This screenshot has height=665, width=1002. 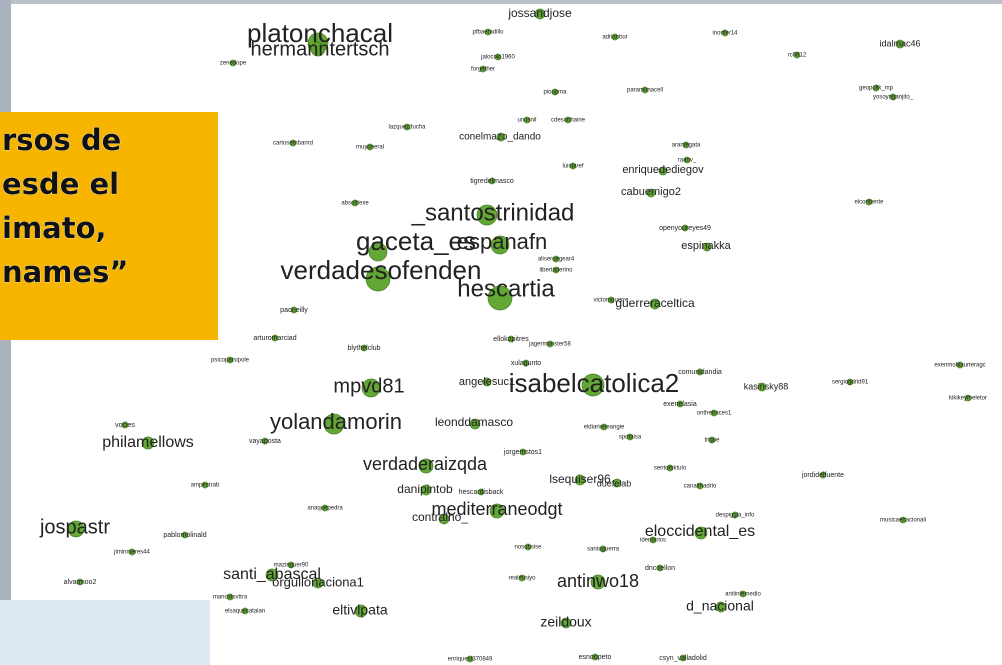 I want to click on node-label: duefelab, so click(x=614, y=483).